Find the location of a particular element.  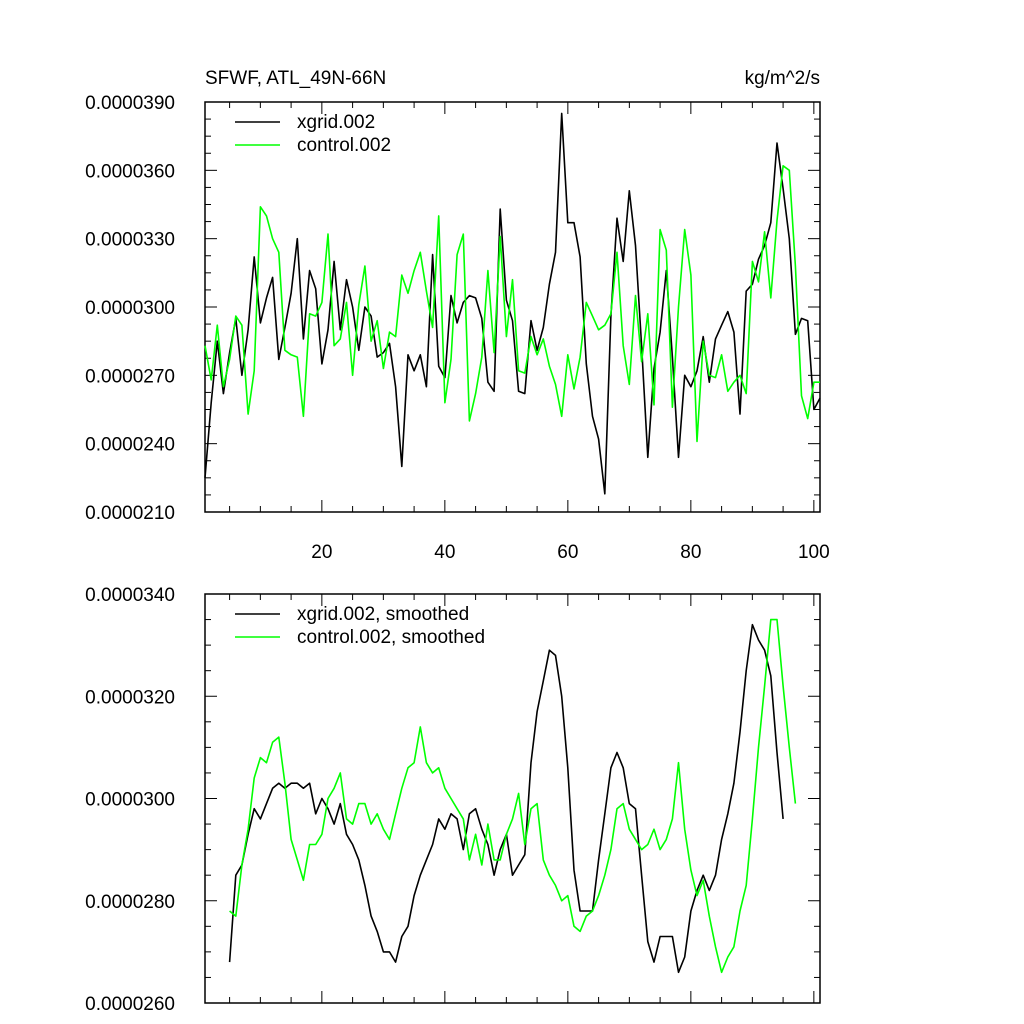

legend-label: xgrid.002, smoothed is located at coordinates (383, 614).